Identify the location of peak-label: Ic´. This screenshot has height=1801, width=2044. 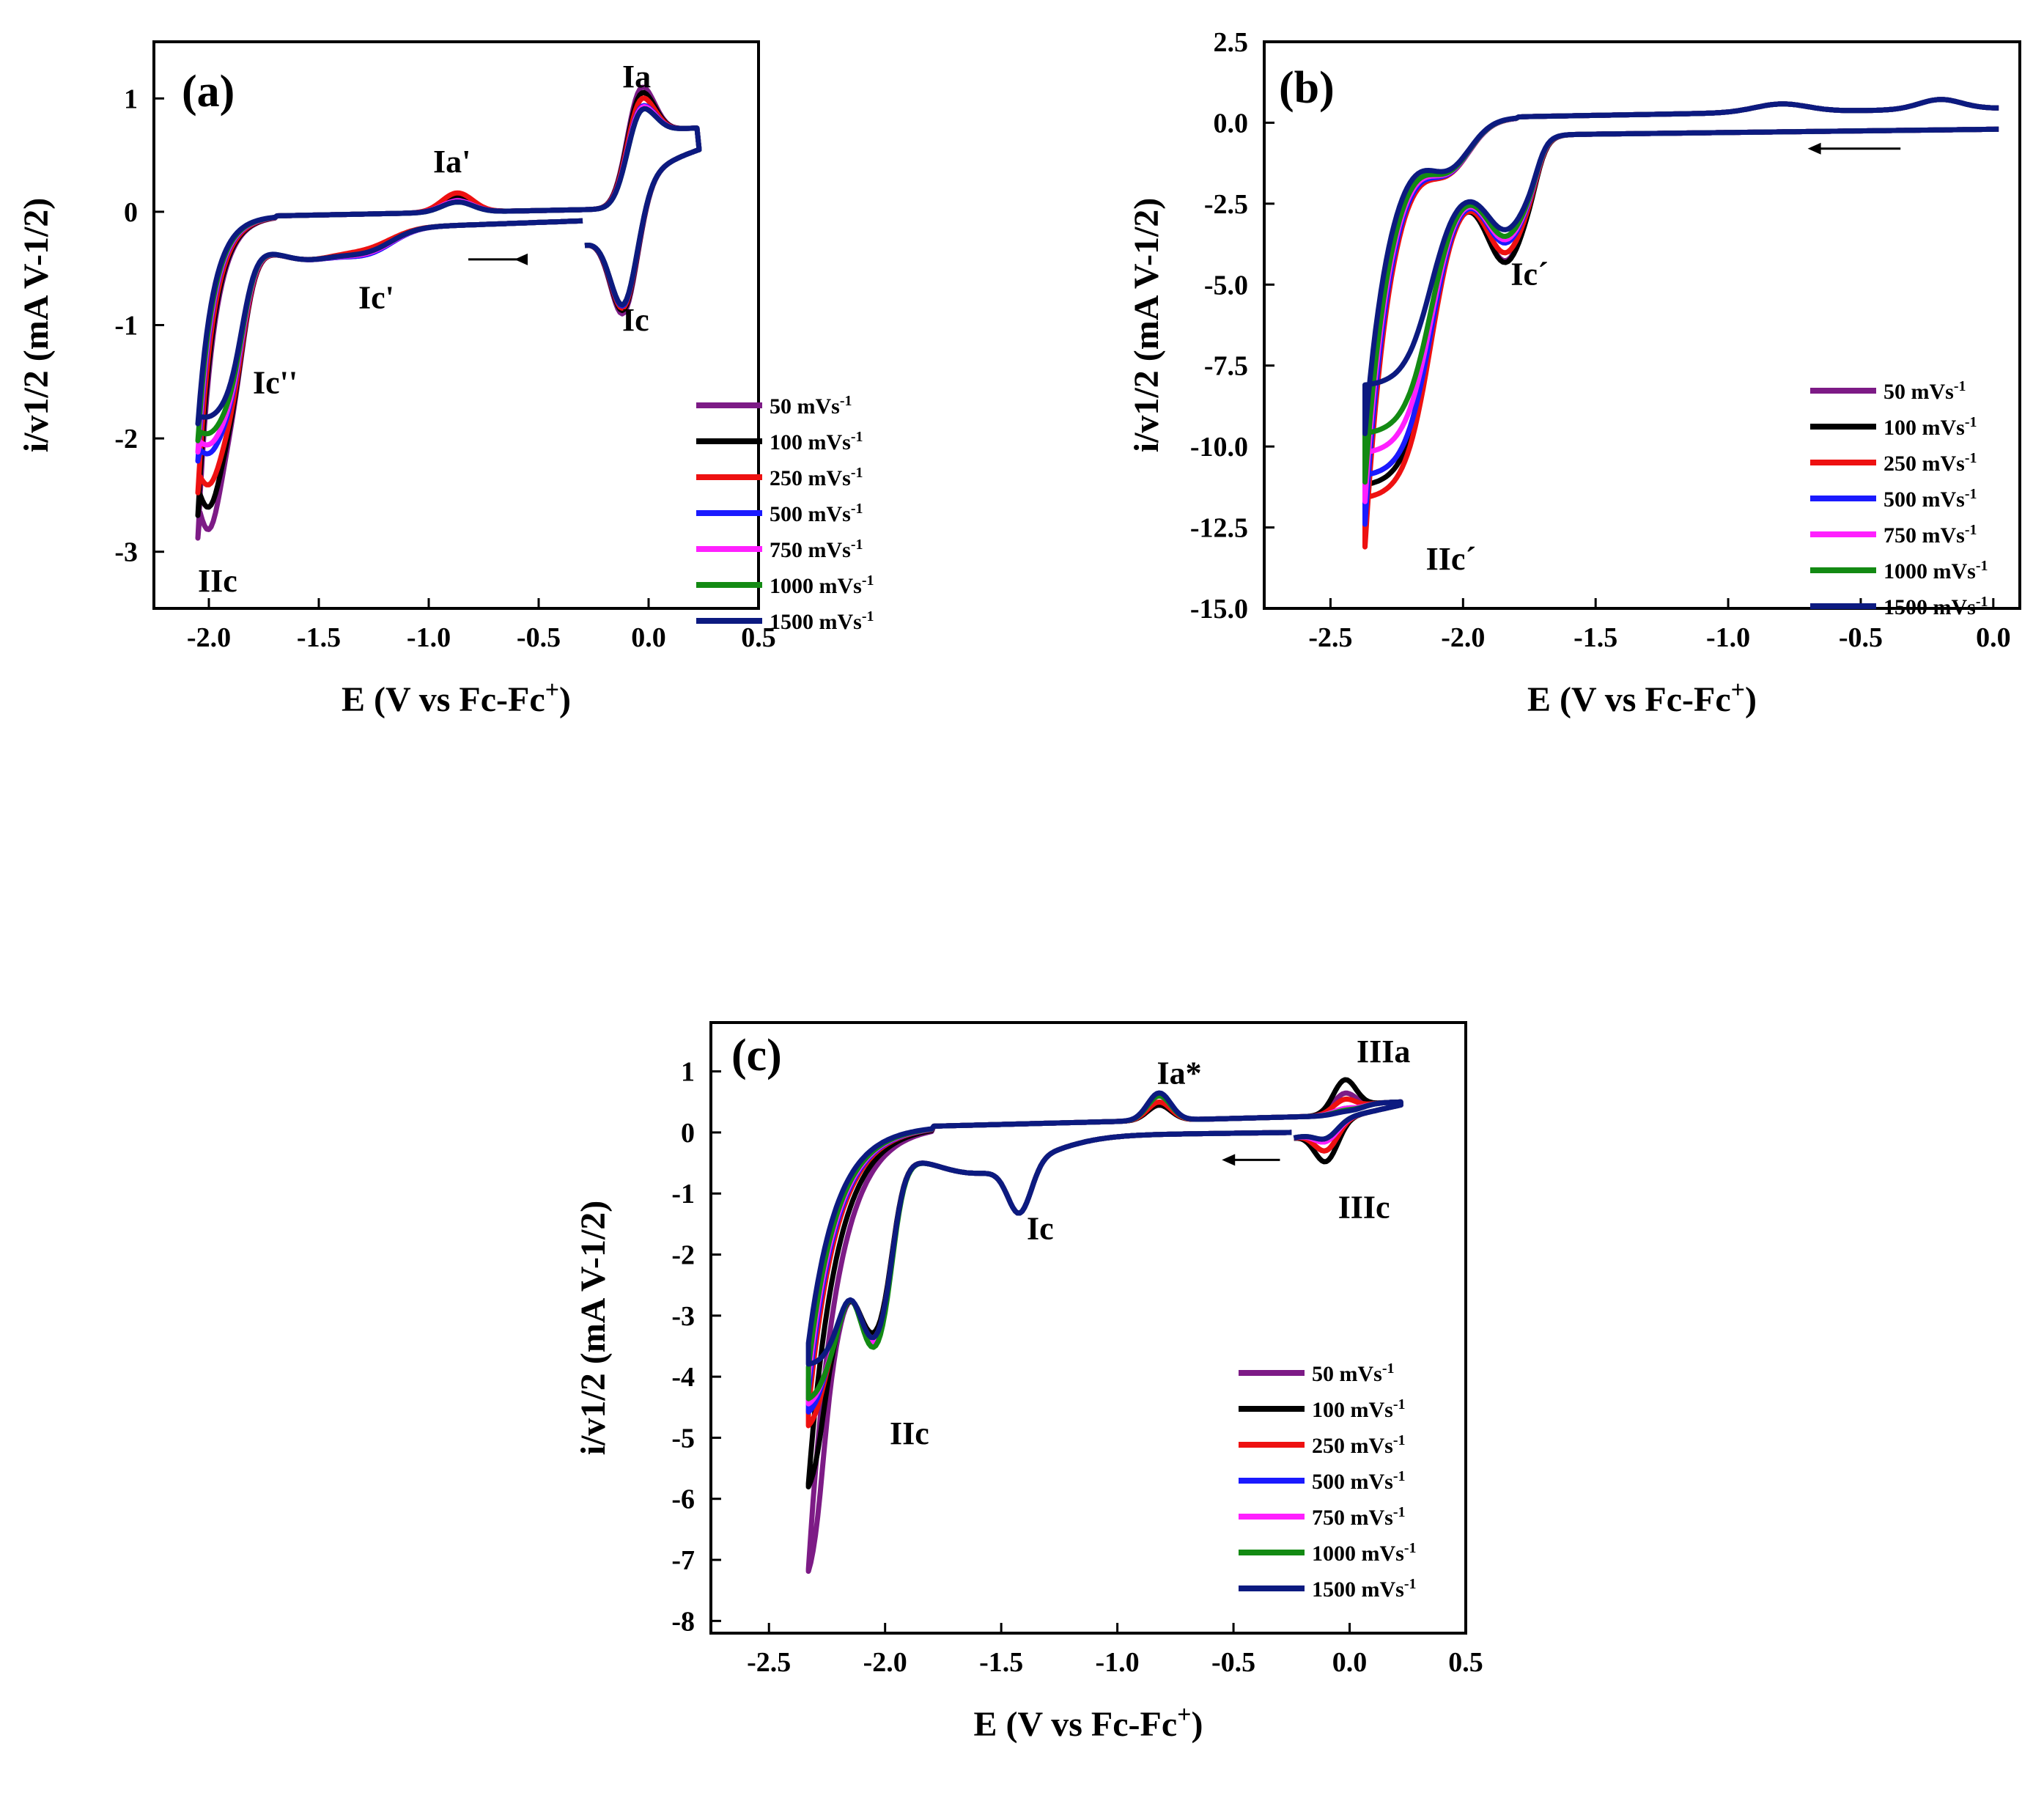
(1529, 274).